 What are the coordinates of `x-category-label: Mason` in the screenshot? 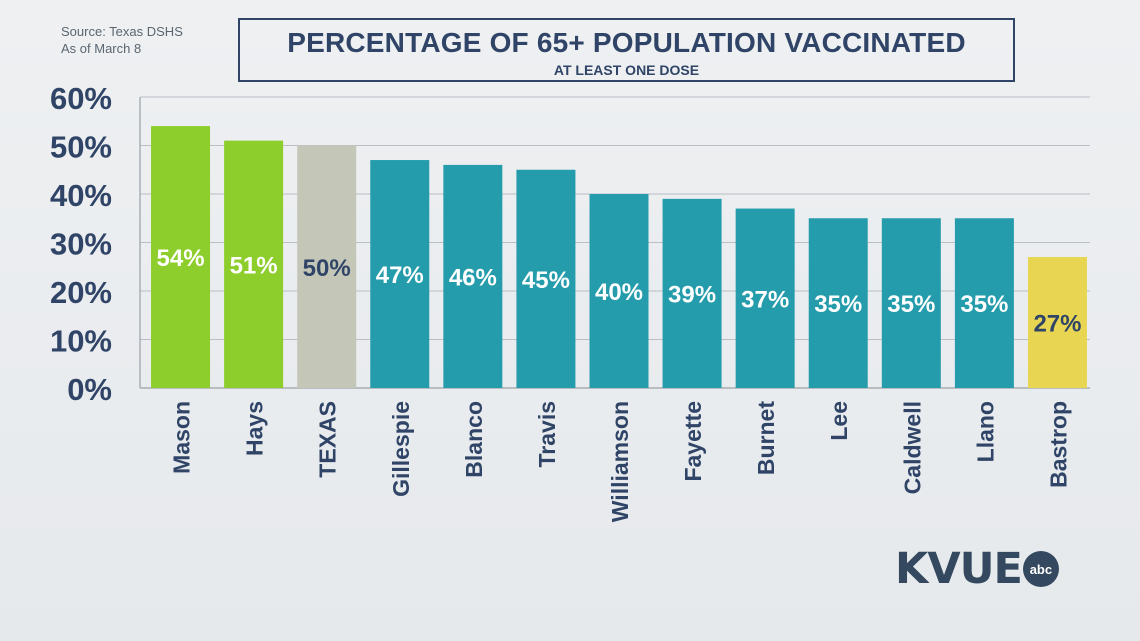 It's located at (182, 437).